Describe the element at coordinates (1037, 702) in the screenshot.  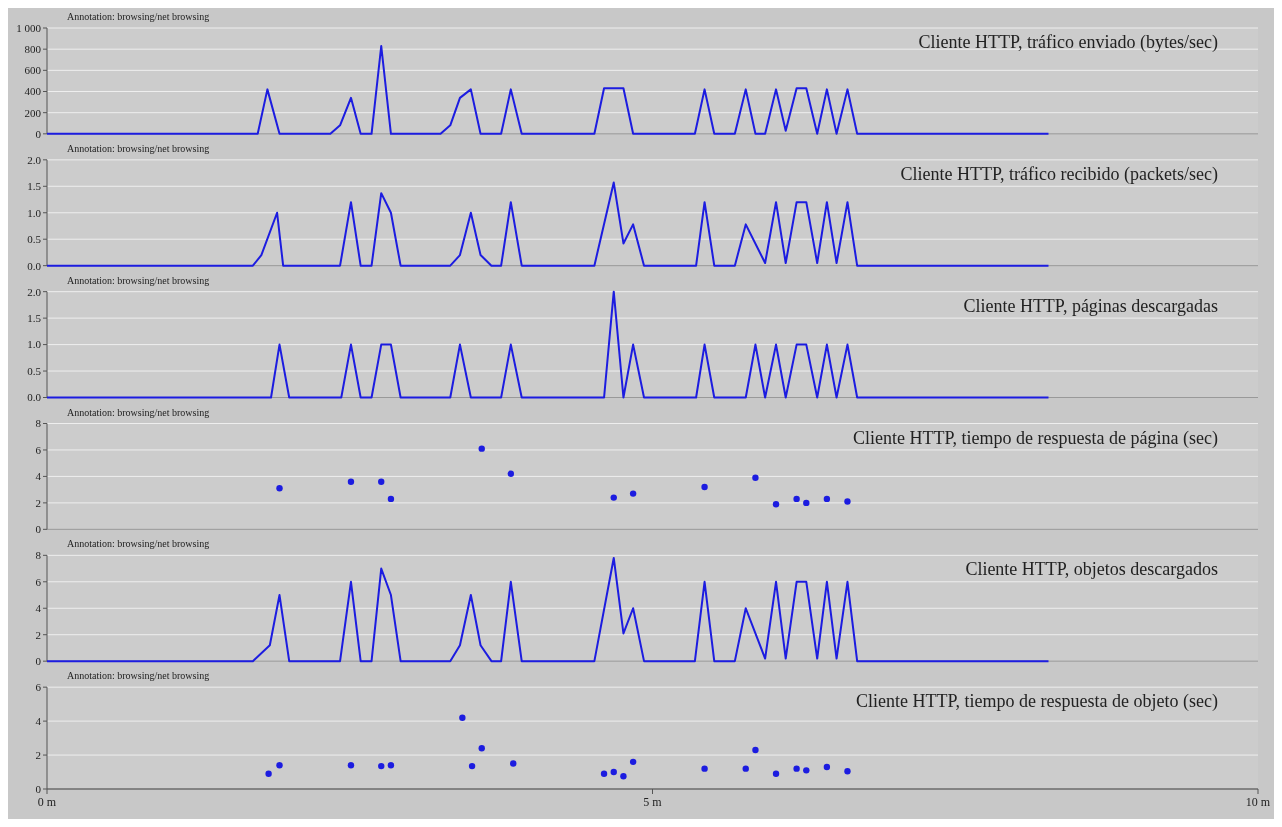
I see `chart-title: Cliente HTTP, tiempo de respuesta de objeto (sec)` at that location.